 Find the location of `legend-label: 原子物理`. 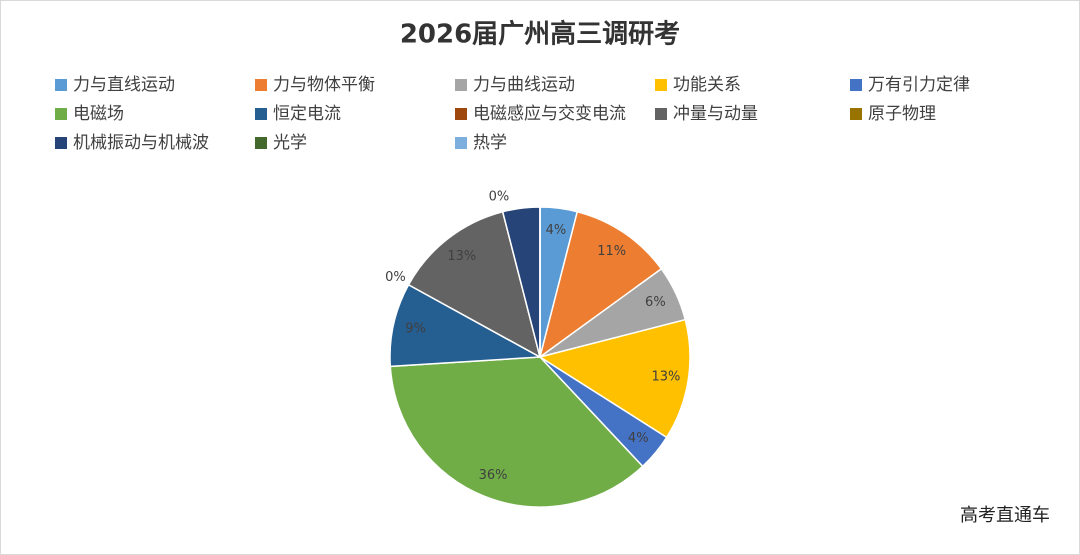

legend-label: 原子物理 is located at coordinates (902, 114).